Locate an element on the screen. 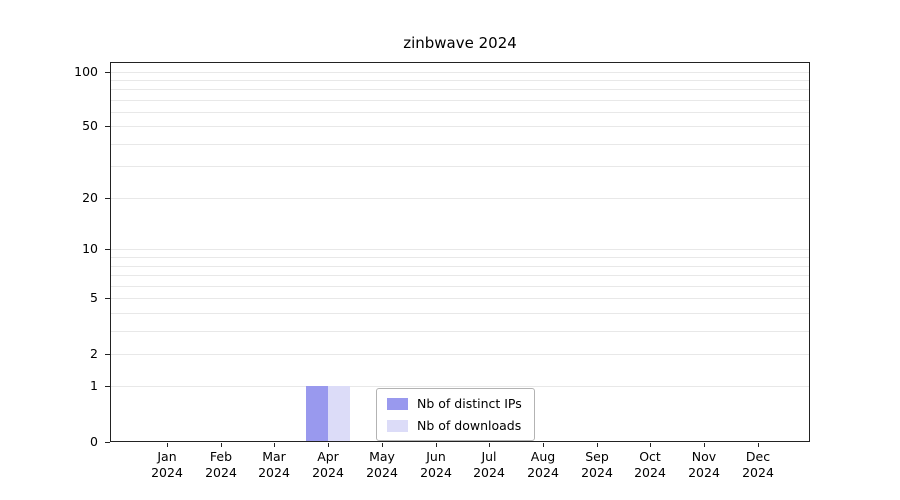 The width and height of the screenshot is (900, 500). x-axis-tick-label: Jul 2024 is located at coordinates (489, 464).